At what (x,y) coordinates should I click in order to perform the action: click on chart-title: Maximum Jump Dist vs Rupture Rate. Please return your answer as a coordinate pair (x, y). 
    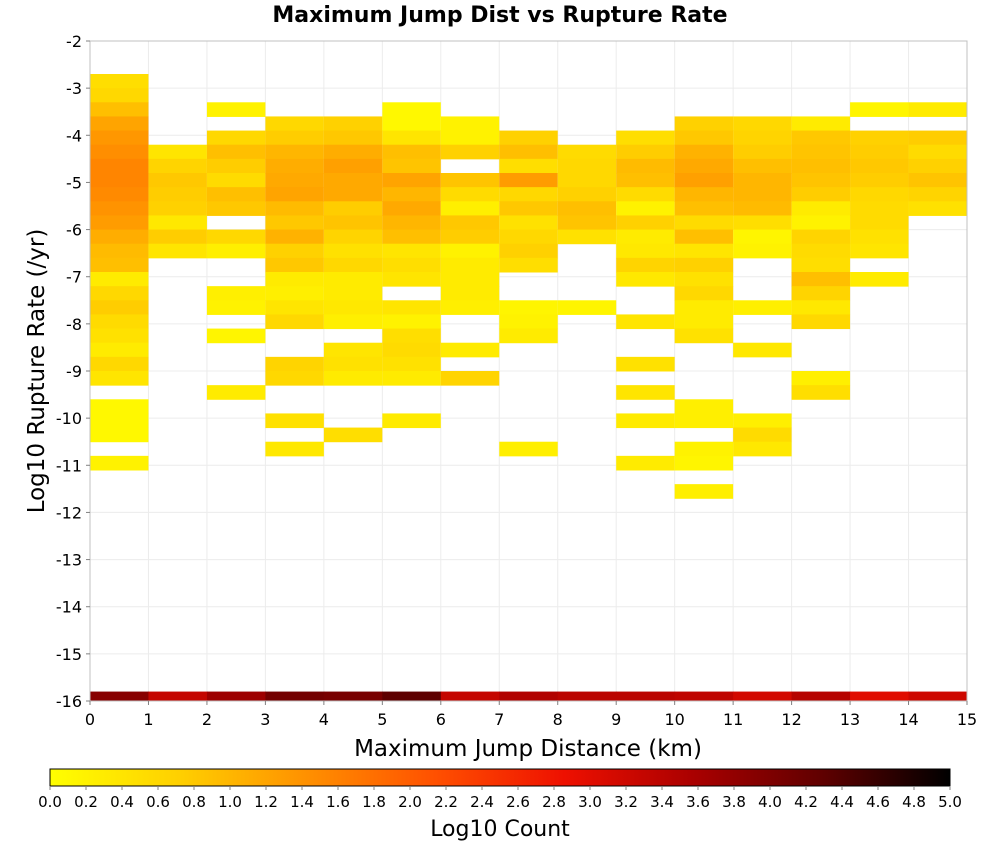
    Looking at the image, I should click on (499, 15).